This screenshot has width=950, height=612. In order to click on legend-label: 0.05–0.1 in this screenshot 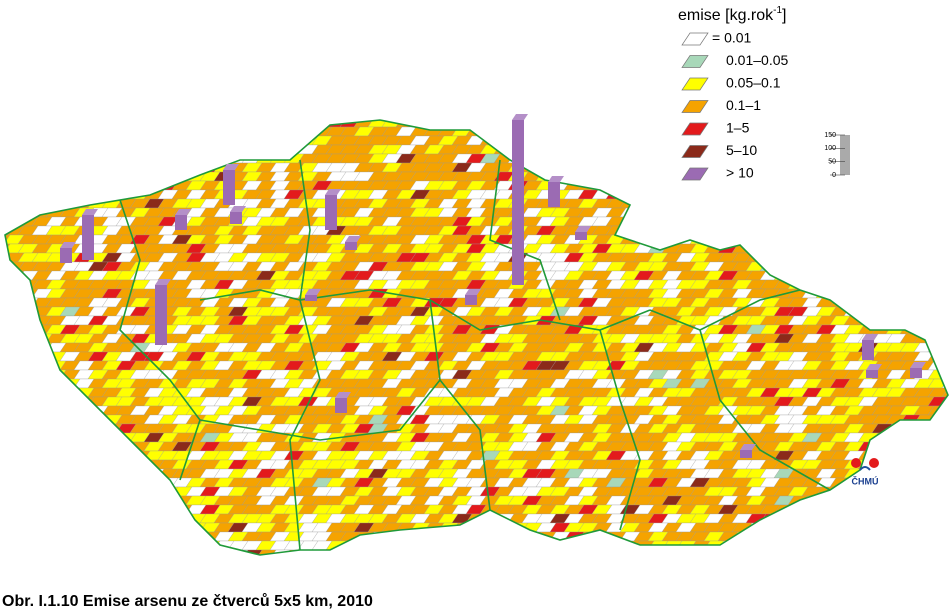, I will do `click(753, 83)`.